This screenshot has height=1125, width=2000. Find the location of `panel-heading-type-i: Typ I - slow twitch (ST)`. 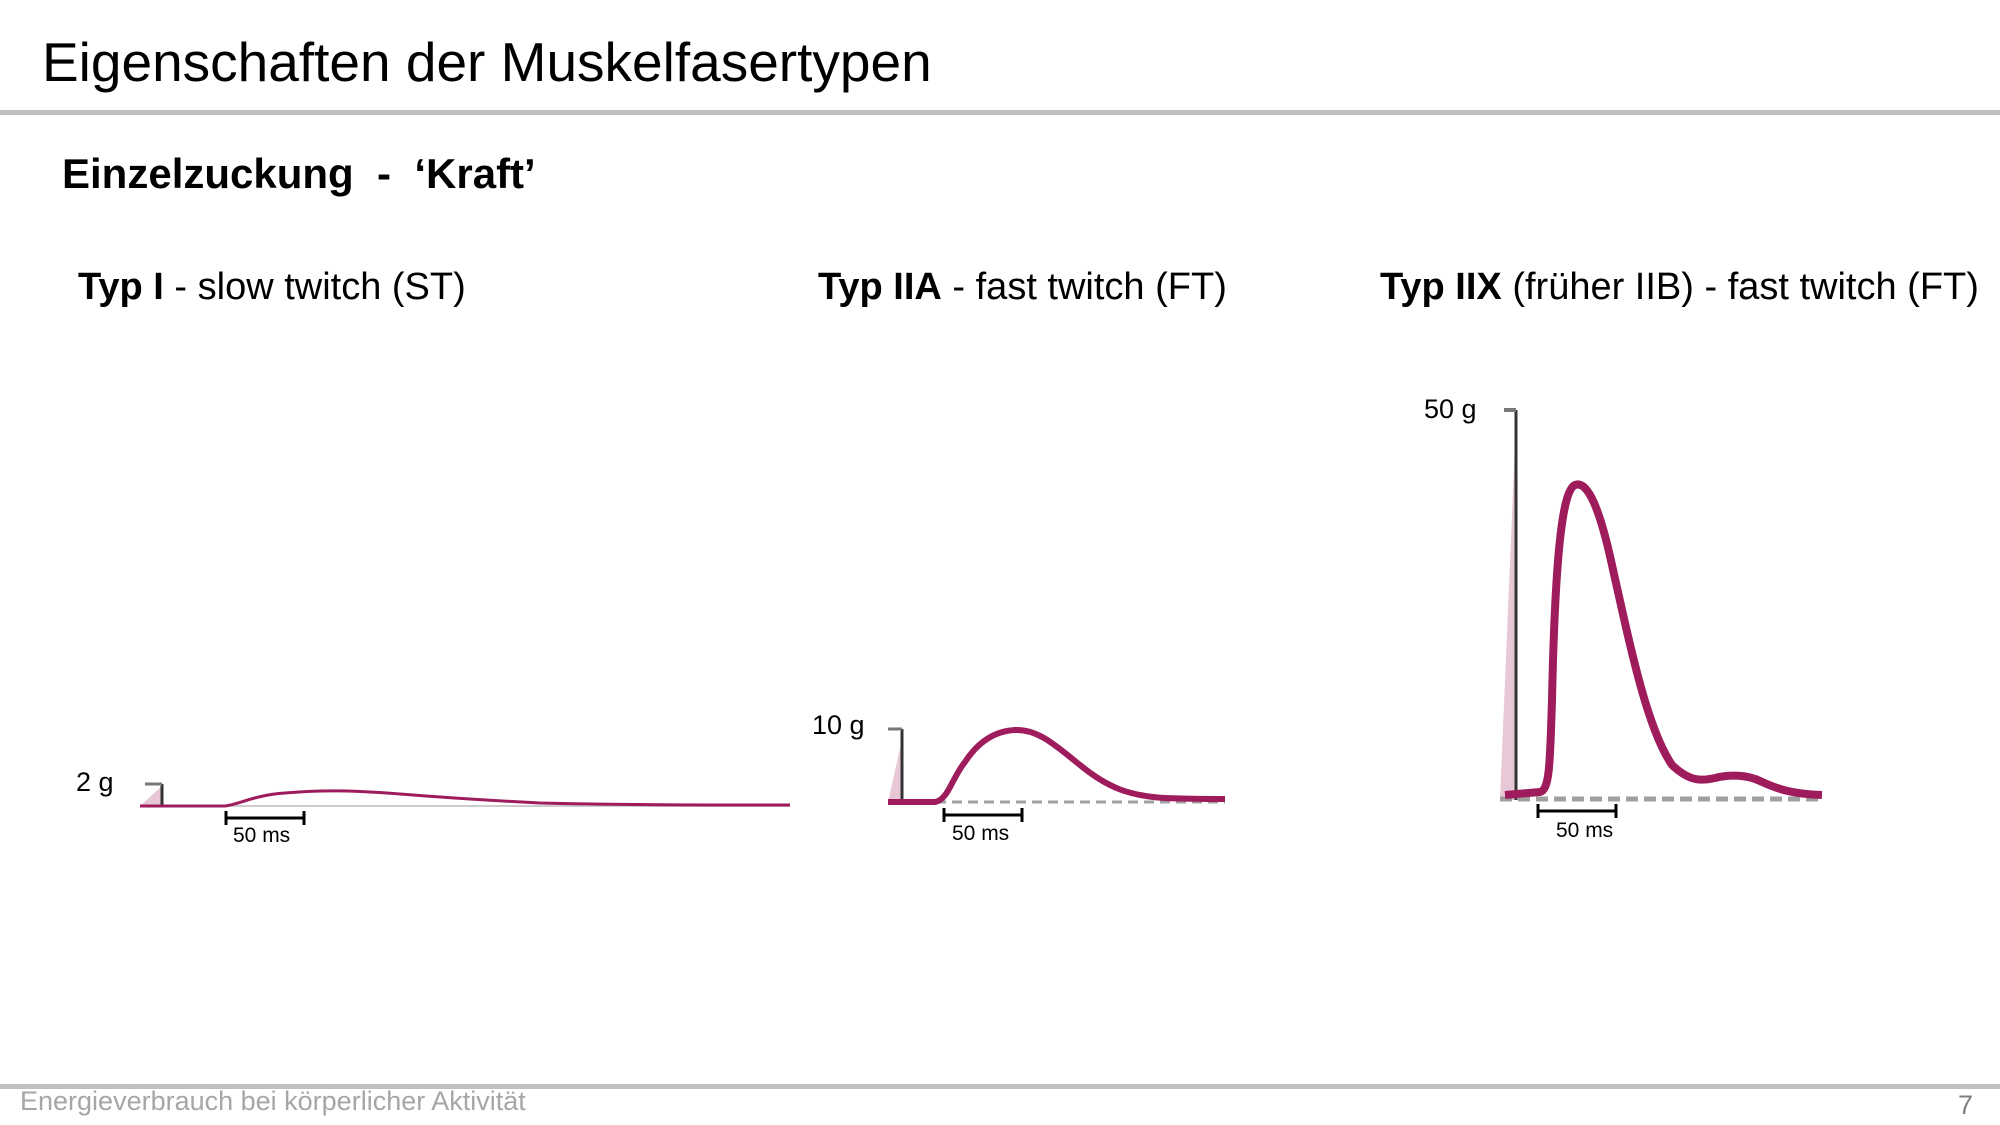

panel-heading-type-i: Typ I - slow twitch (ST) is located at coordinates (272, 287).